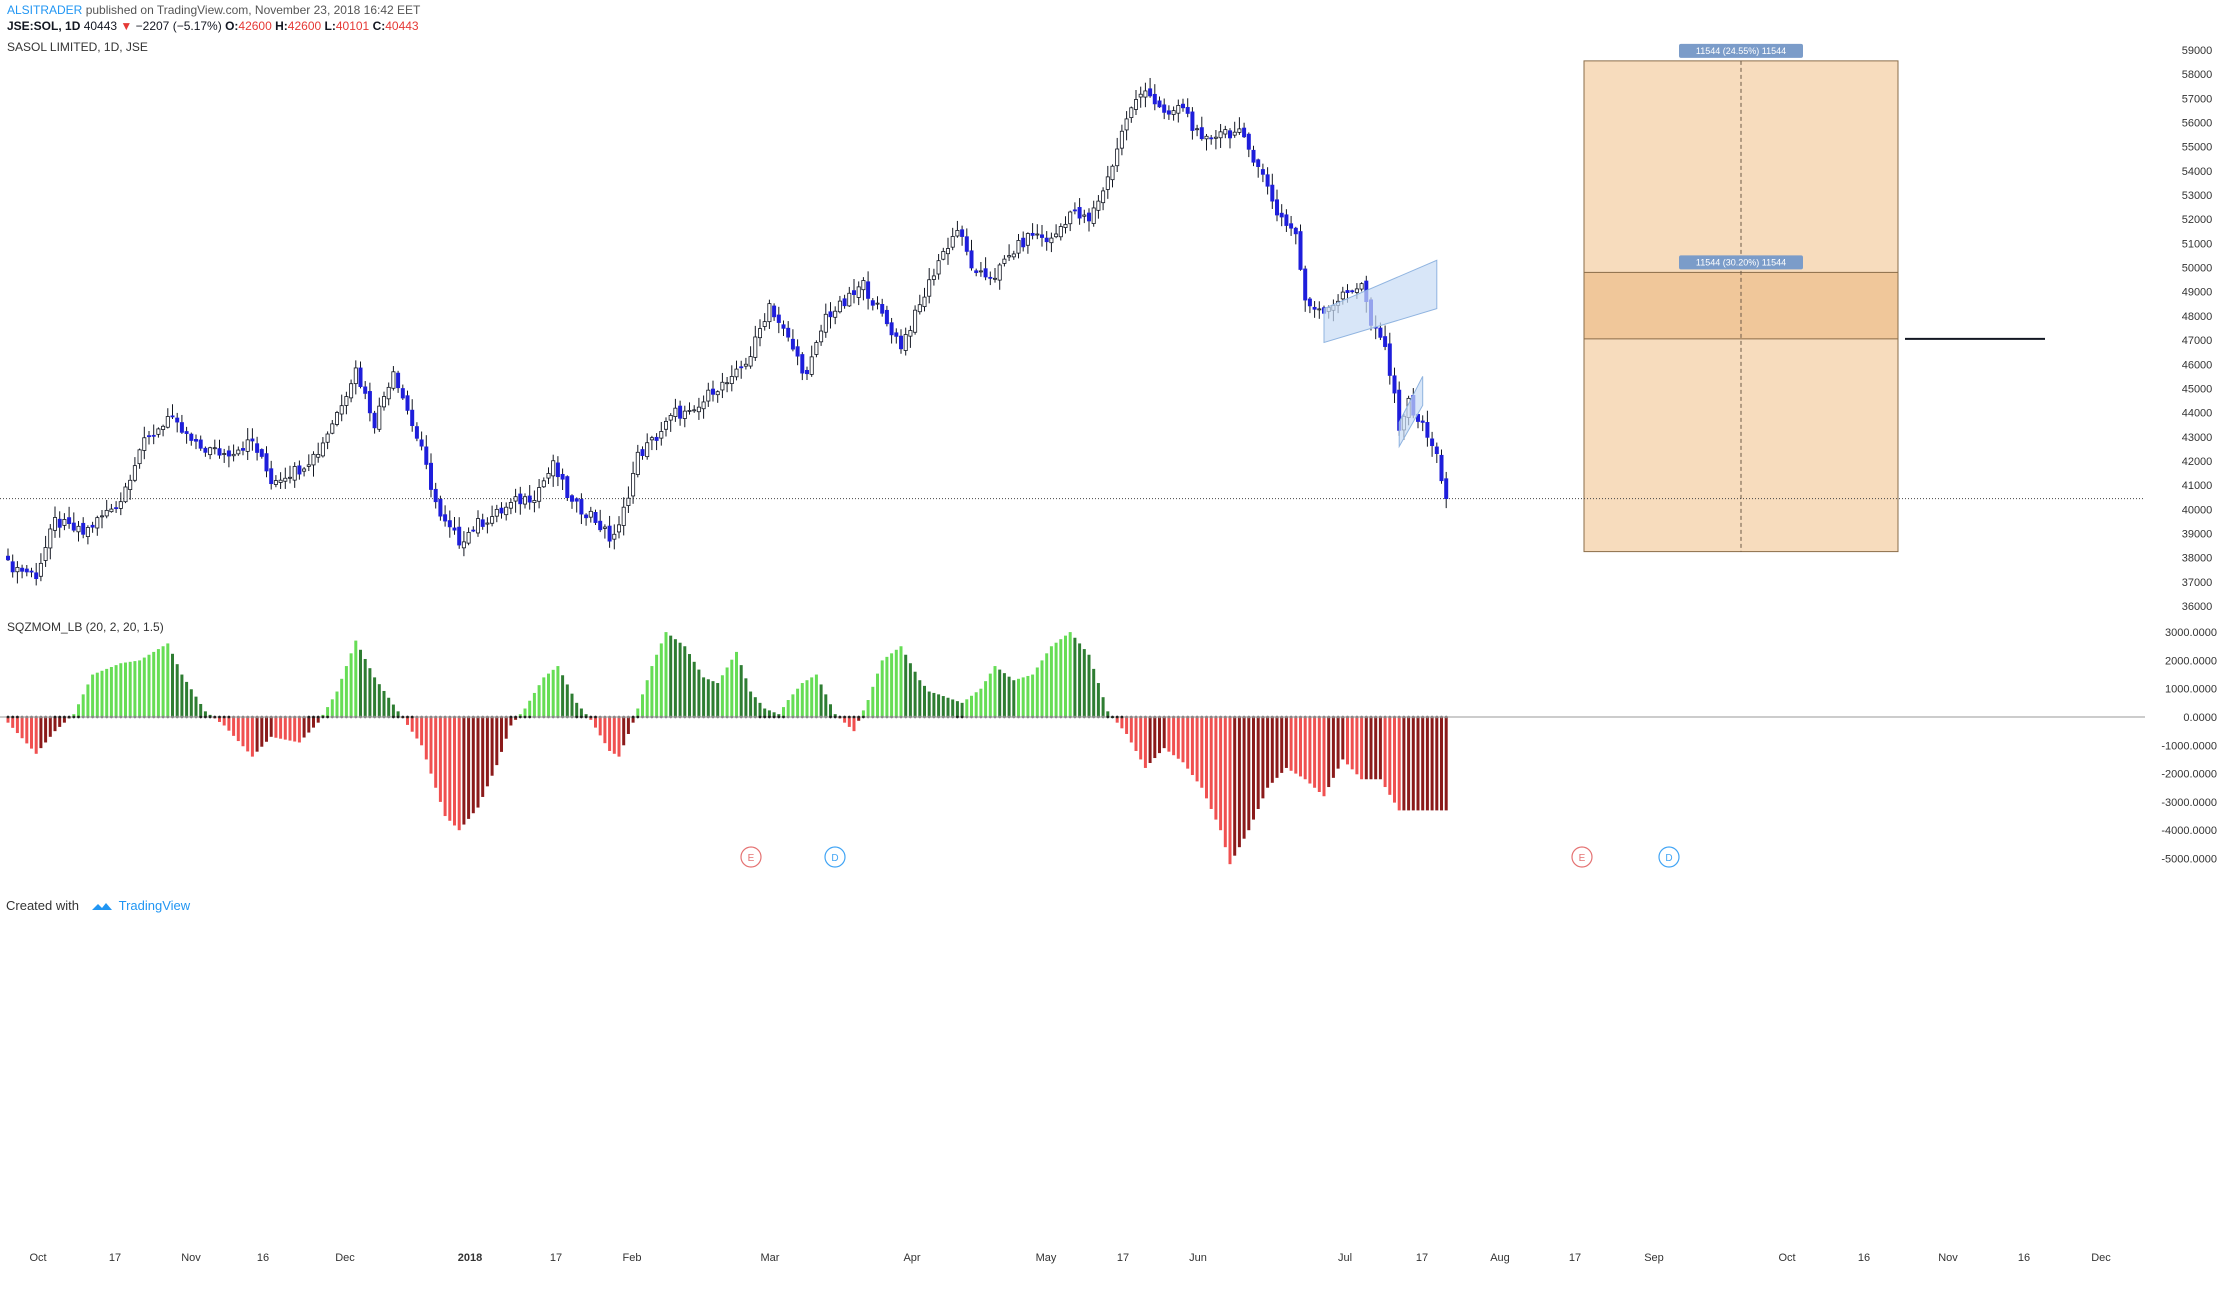 The image size is (2219, 1301). Describe the element at coordinates (281, 26) in the screenshot. I see `high-label: H:` at that location.